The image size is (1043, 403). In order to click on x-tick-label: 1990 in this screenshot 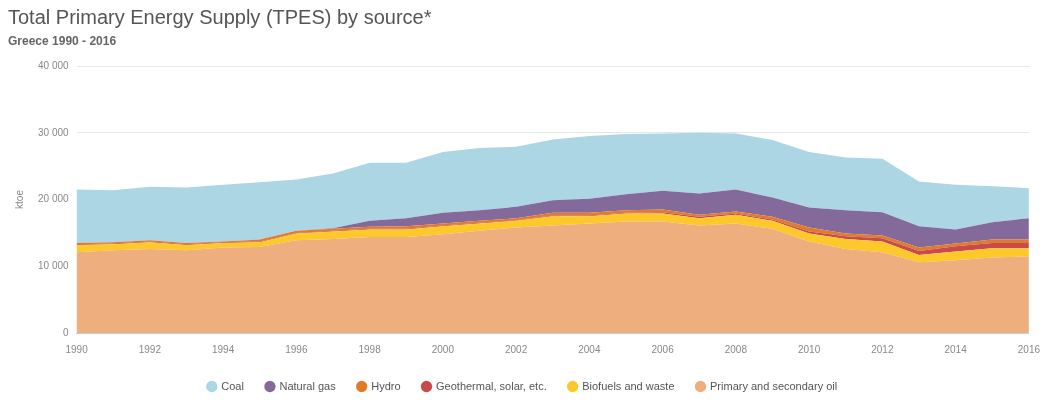, I will do `click(77, 349)`.